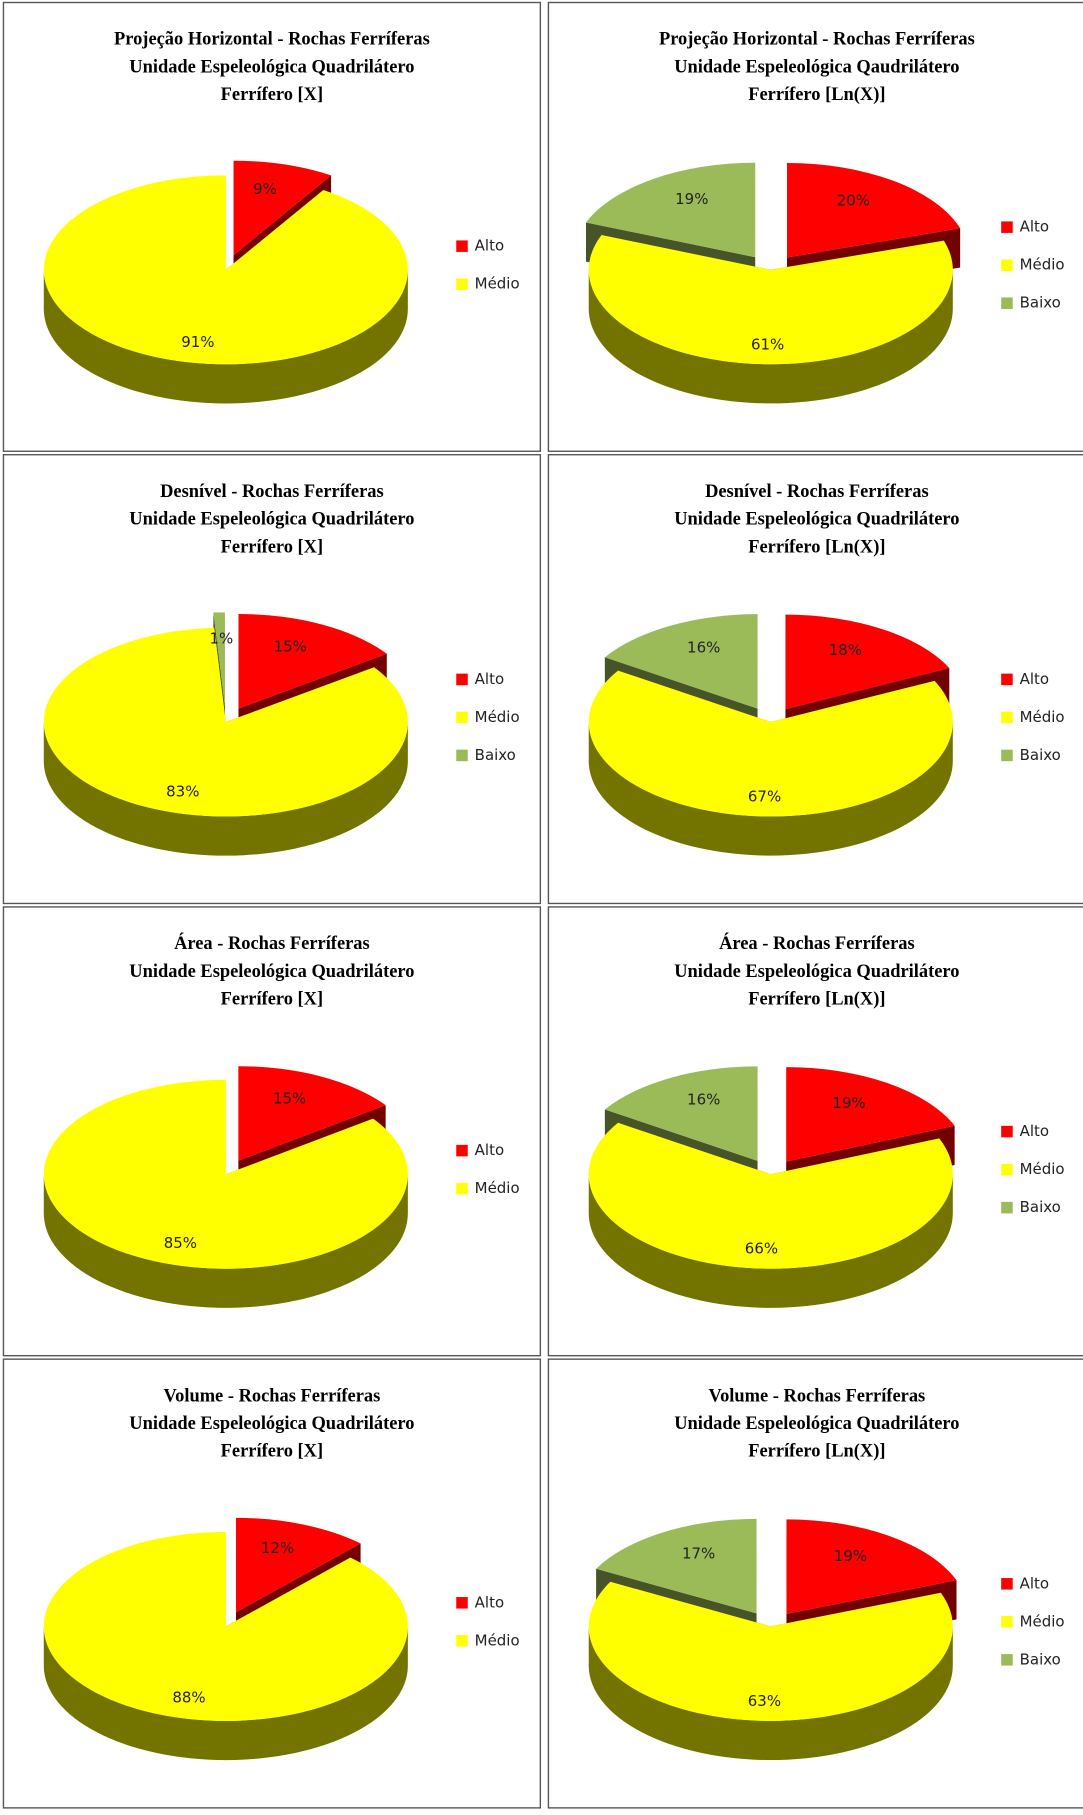 The image size is (1083, 1815). What do you see at coordinates (221, 639) in the screenshot?
I see `data-label: 1%` at bounding box center [221, 639].